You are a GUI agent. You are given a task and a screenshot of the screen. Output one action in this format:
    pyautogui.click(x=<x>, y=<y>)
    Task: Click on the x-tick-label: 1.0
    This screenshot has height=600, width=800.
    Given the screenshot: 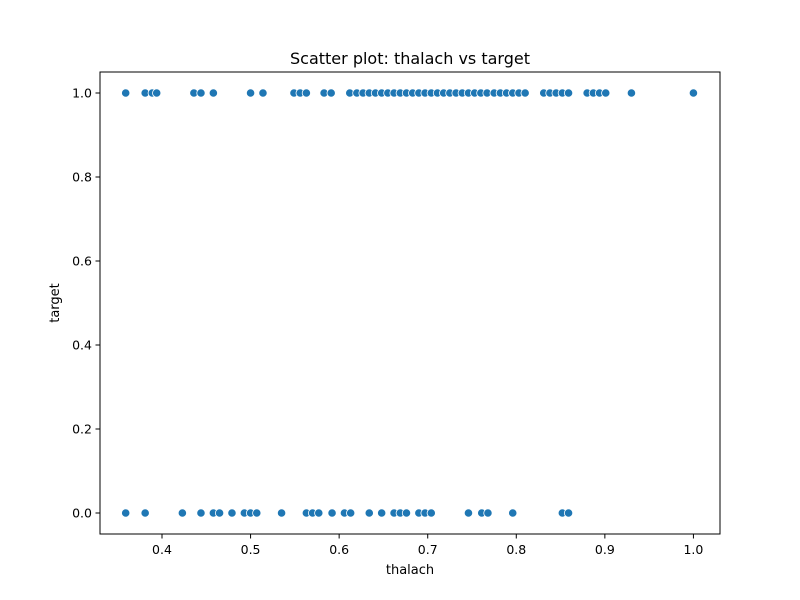 What is the action you would take?
    pyautogui.click(x=693, y=549)
    